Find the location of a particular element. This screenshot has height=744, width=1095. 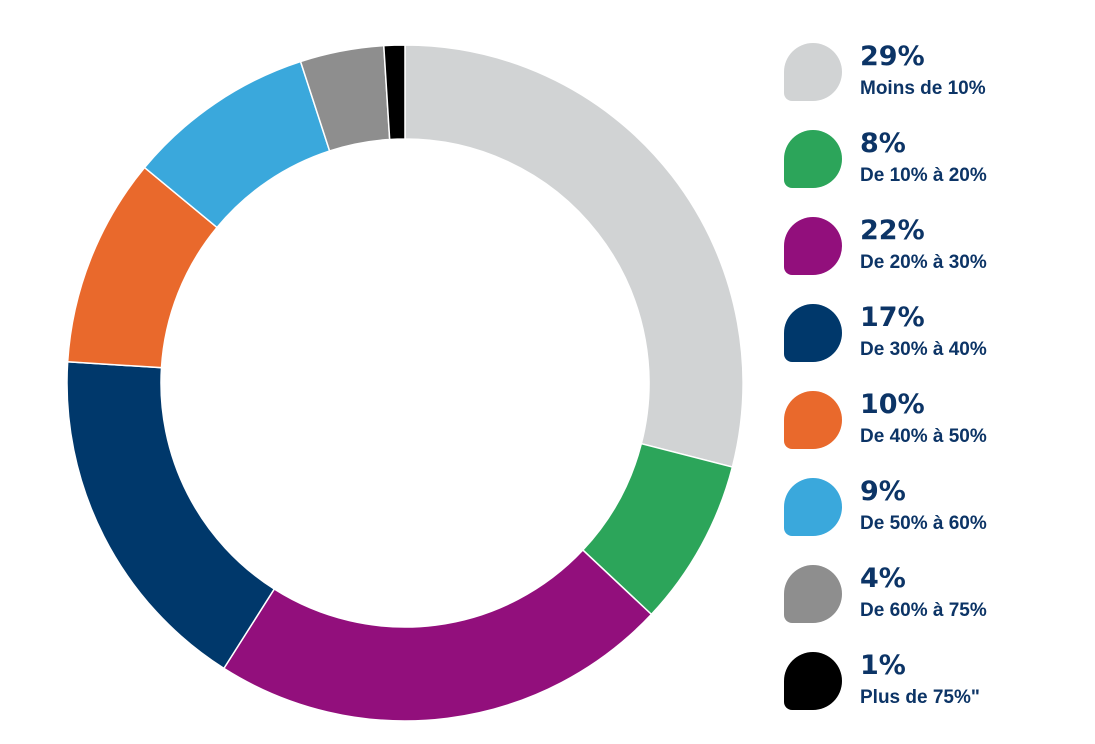

legend-percentage: 29% is located at coordinates (892, 56).